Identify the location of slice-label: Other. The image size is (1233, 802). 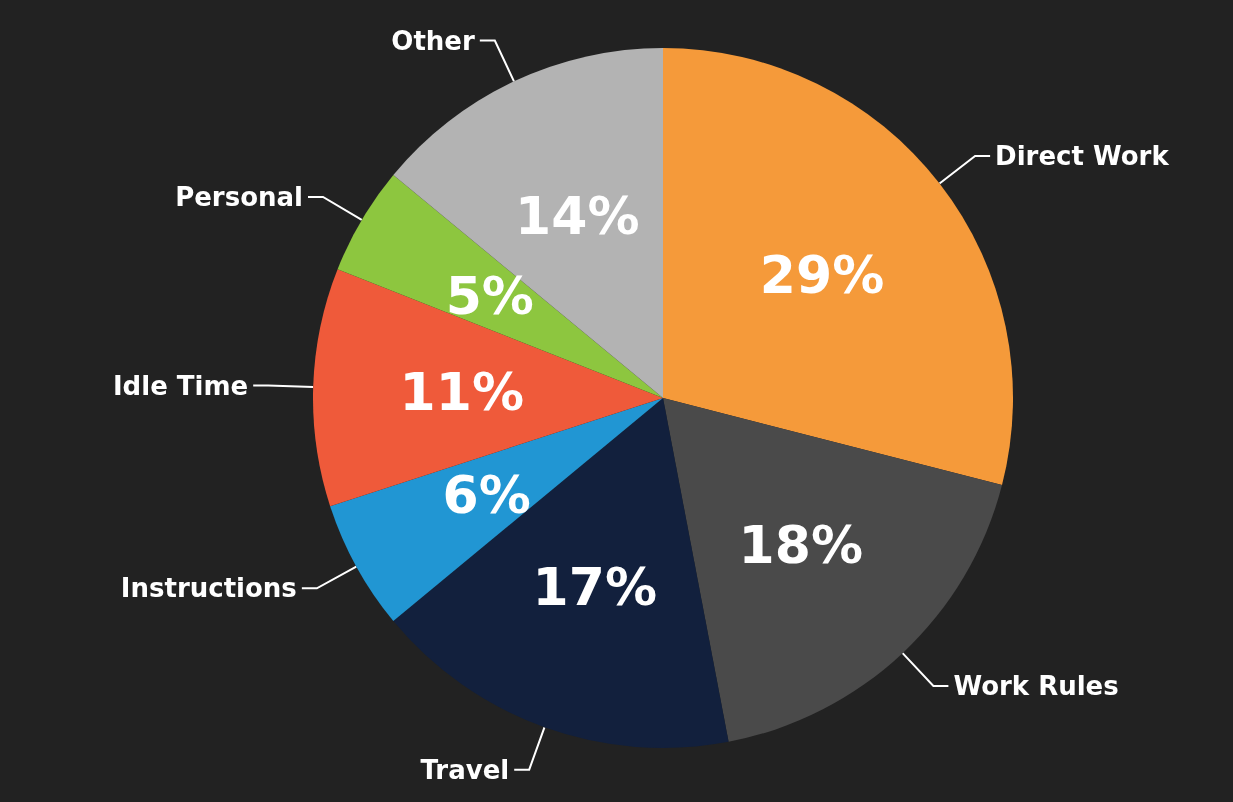
(433, 40).